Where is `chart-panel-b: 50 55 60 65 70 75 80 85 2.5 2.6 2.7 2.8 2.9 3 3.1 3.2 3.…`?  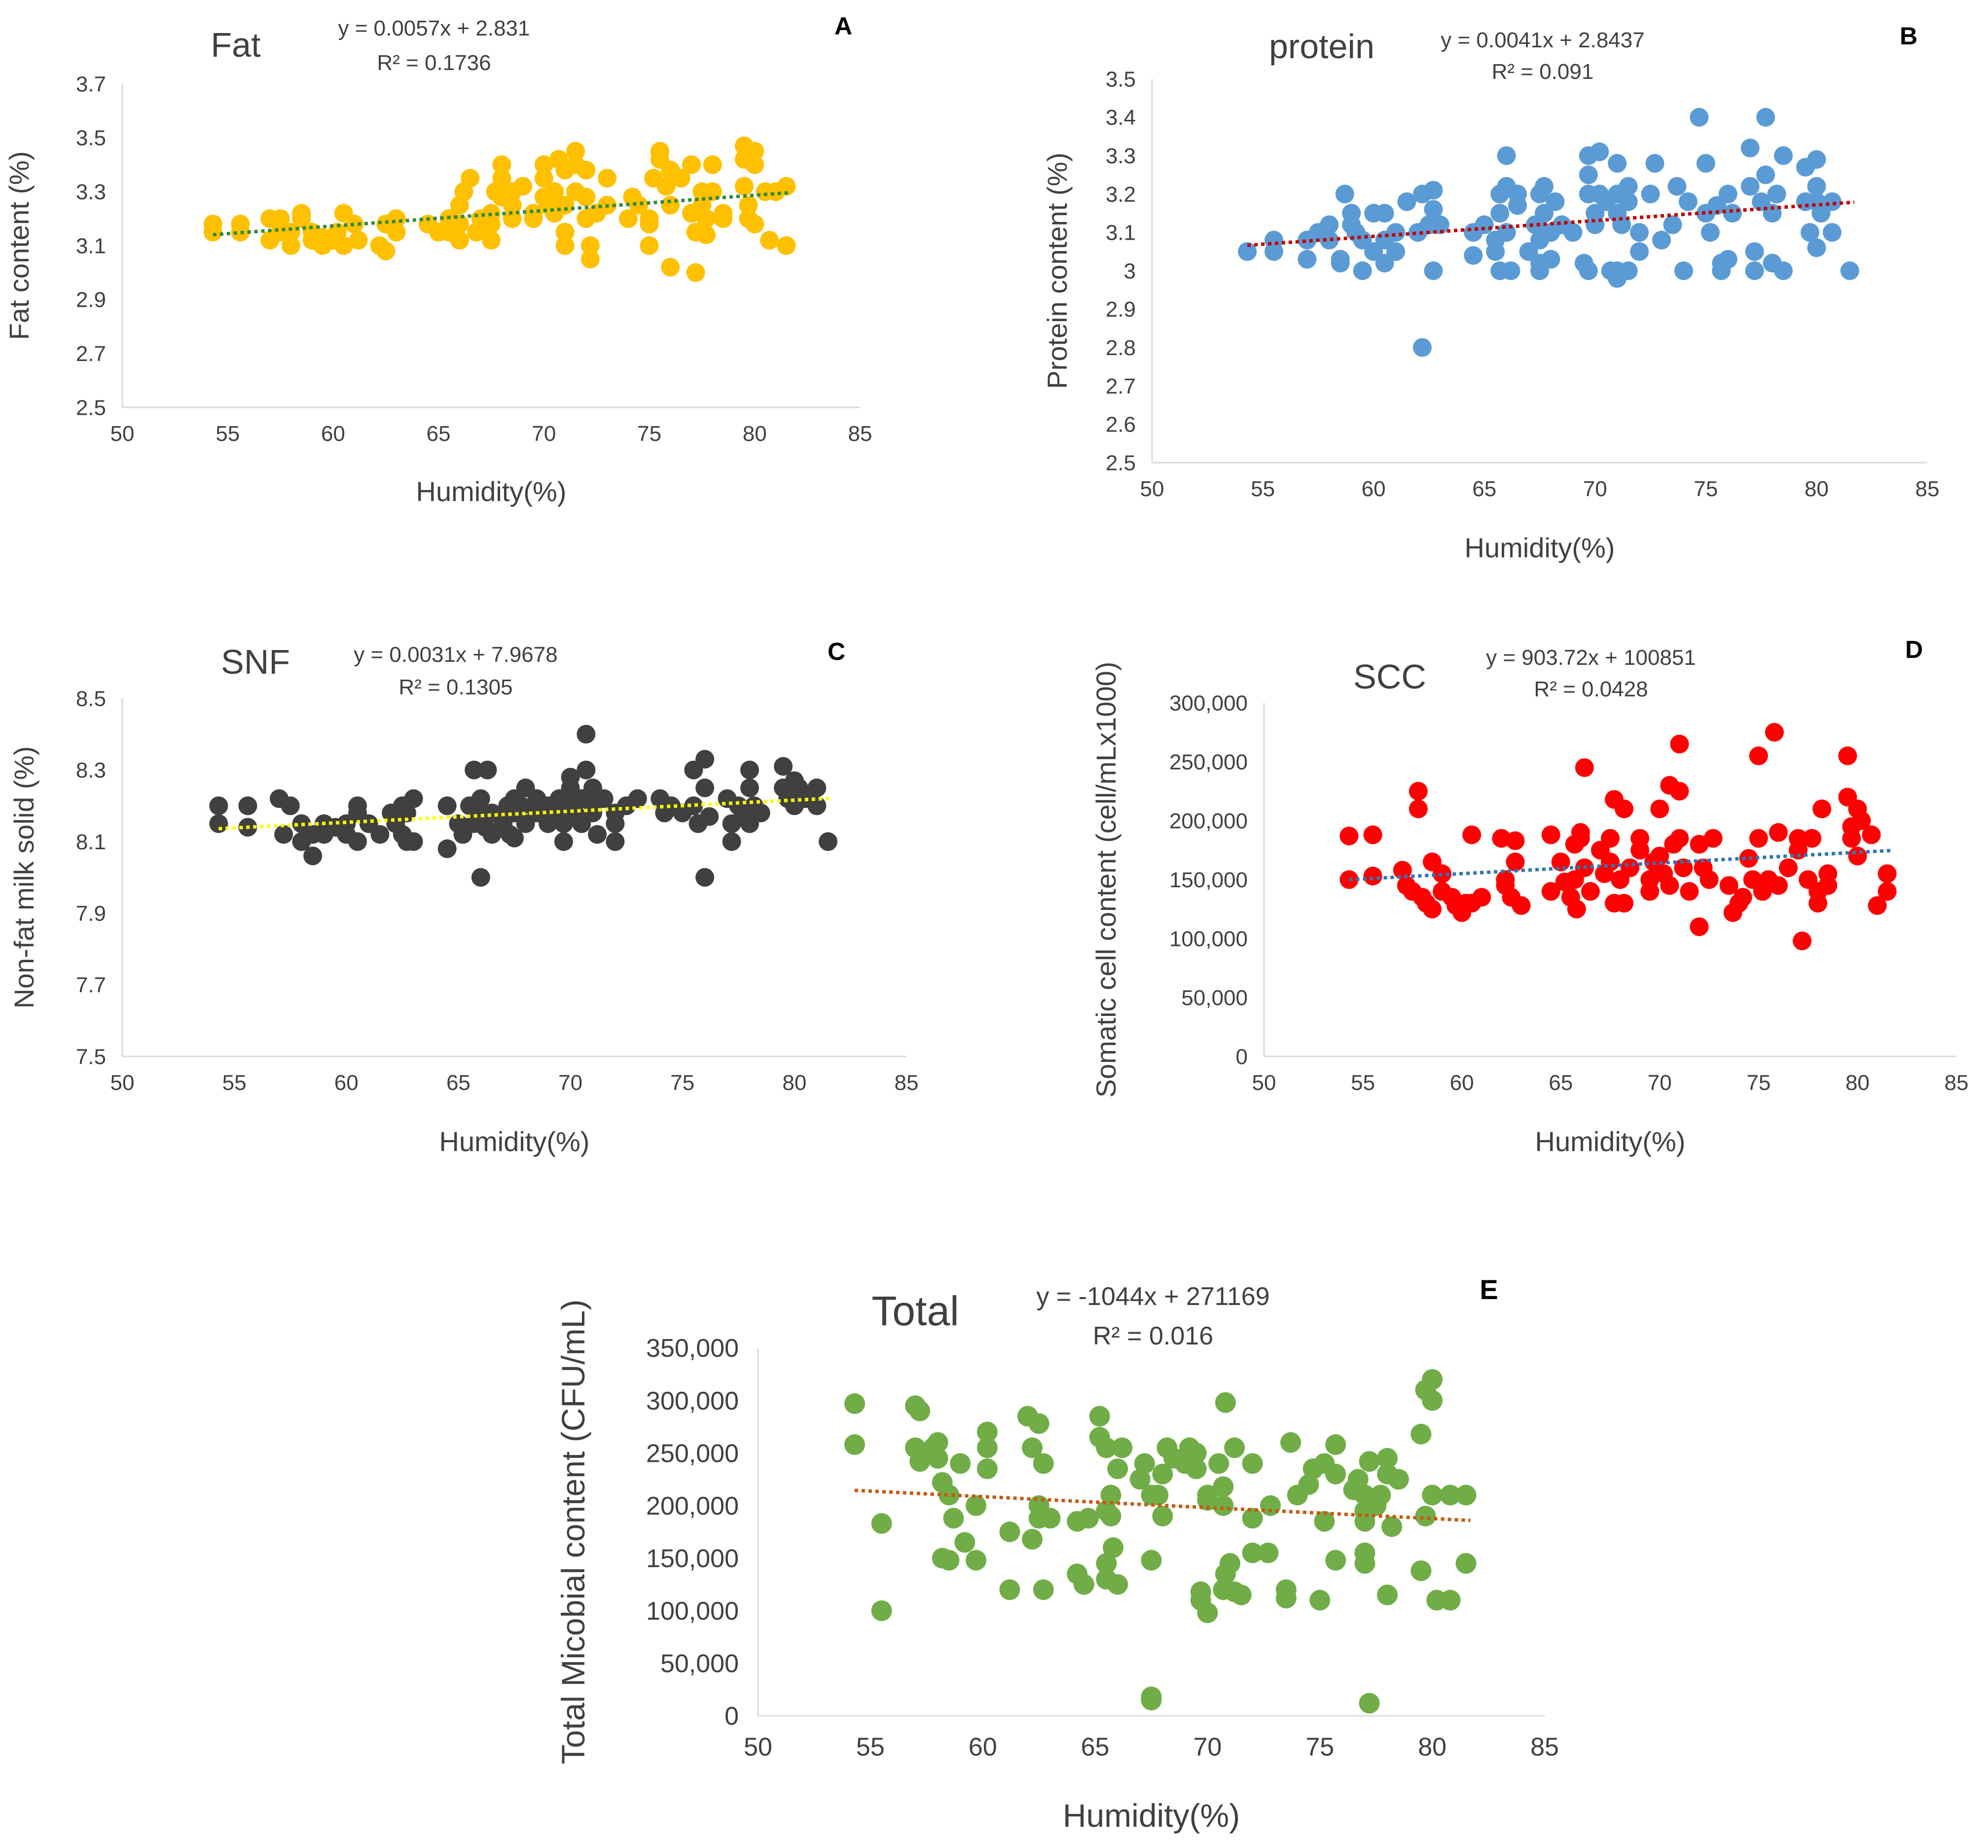 chart-panel-b: 50 55 60 65 70 75 80 85 2.5 2.6 2.7 2.8 2.9 3 3.1 3.2 3.… is located at coordinates (1490, 292).